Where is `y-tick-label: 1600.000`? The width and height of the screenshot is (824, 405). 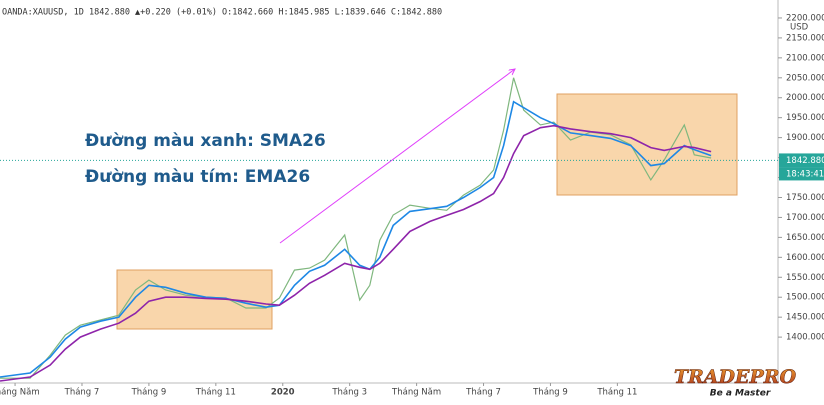
y-tick-label: 1600.000 is located at coordinates (805, 258).